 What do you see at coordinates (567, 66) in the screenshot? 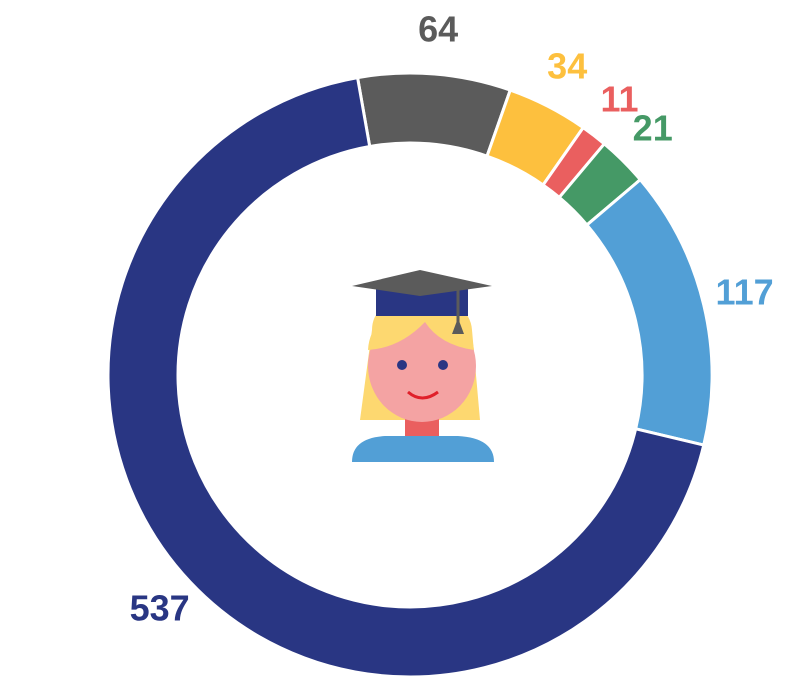
I see `data-label: 34` at bounding box center [567, 66].